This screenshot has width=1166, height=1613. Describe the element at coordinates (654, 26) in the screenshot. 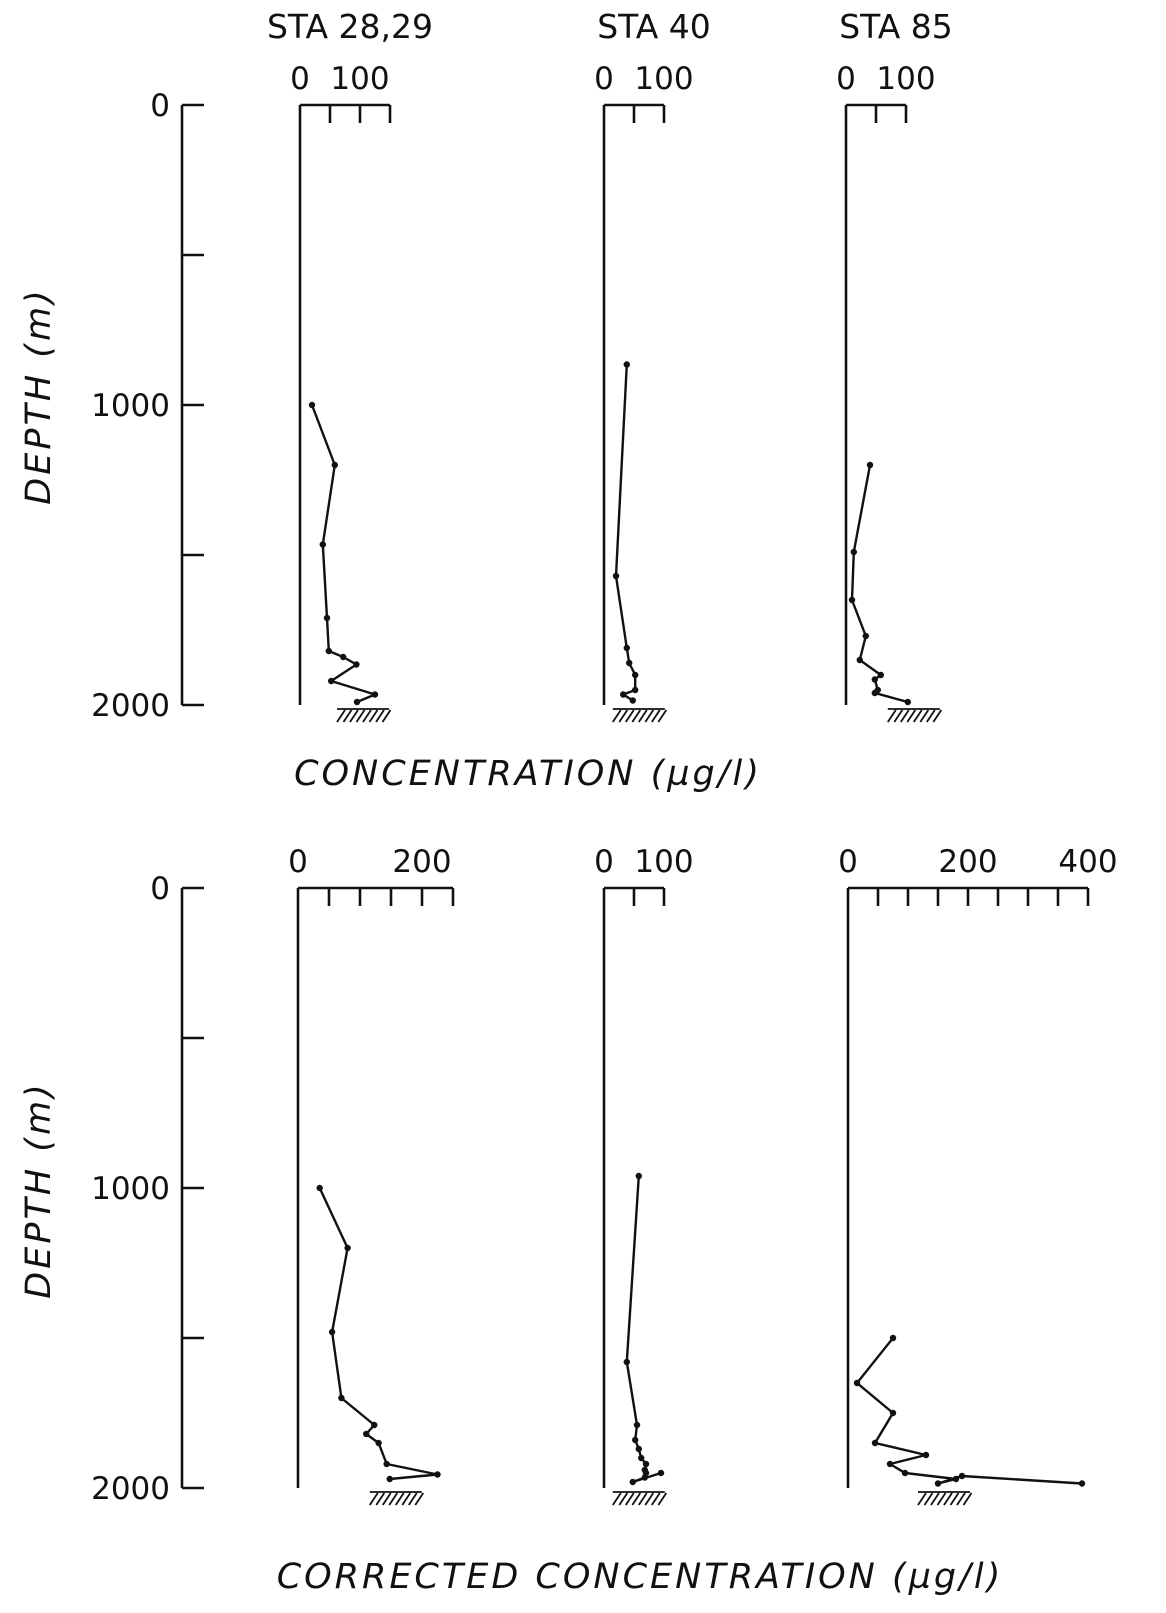

I see `station-title: STA 40` at that location.